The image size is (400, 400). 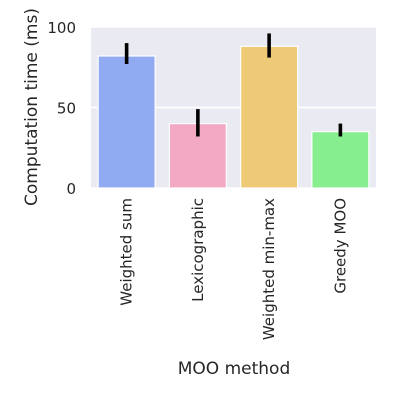 I want to click on x-tick-label: Weighted sum, so click(x=127, y=252).